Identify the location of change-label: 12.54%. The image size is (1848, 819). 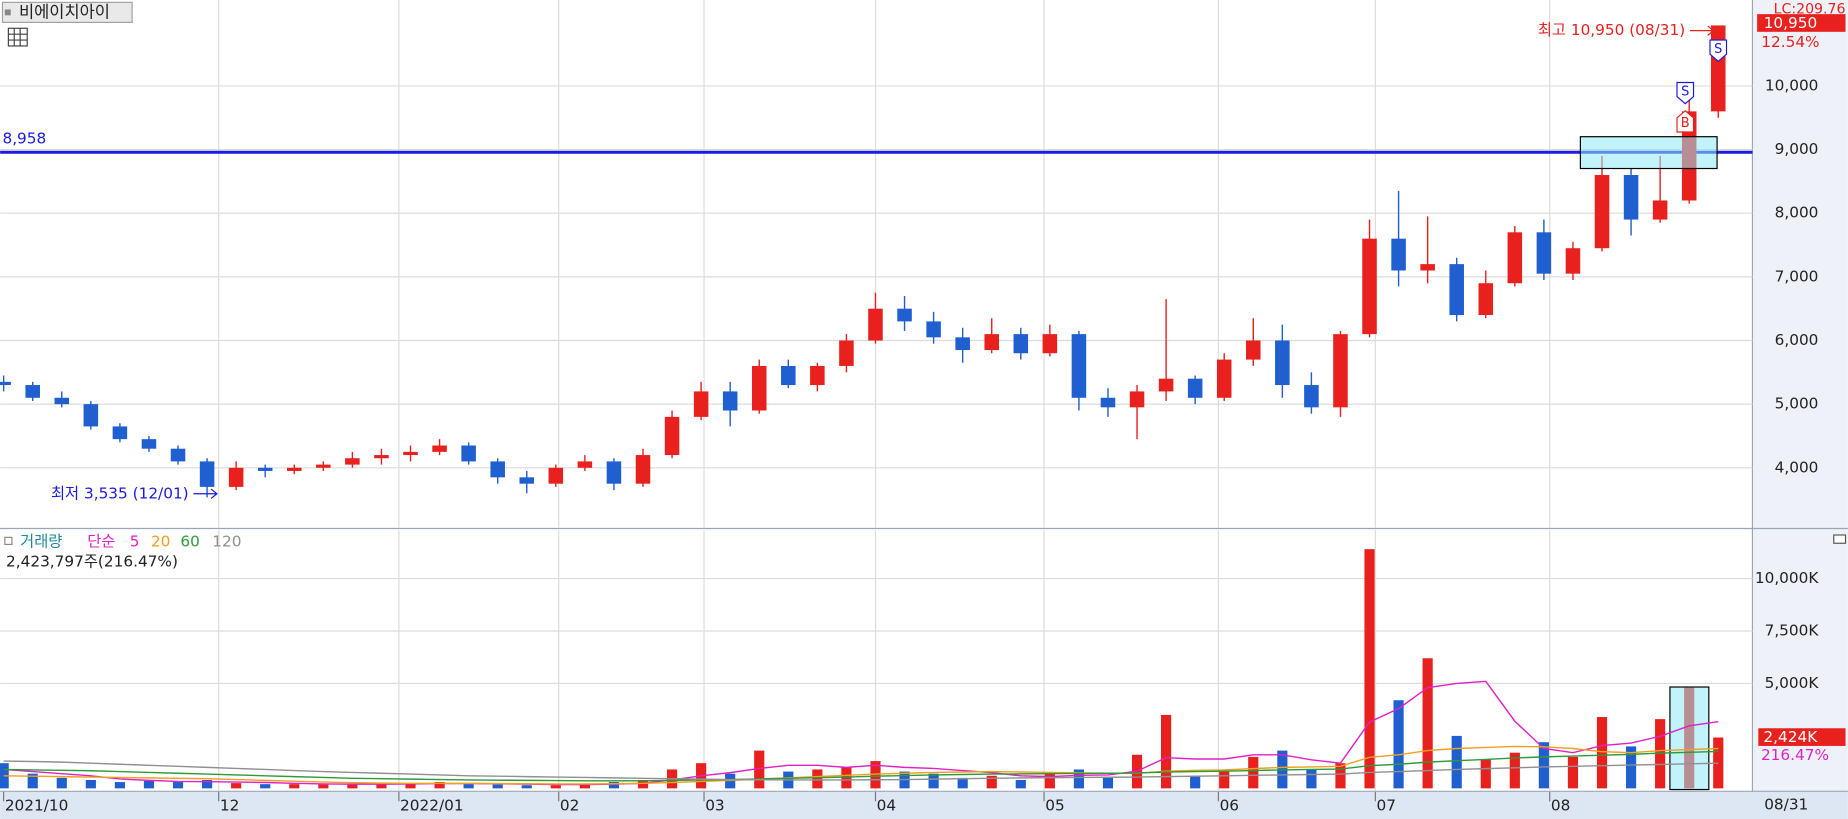
(1790, 42).